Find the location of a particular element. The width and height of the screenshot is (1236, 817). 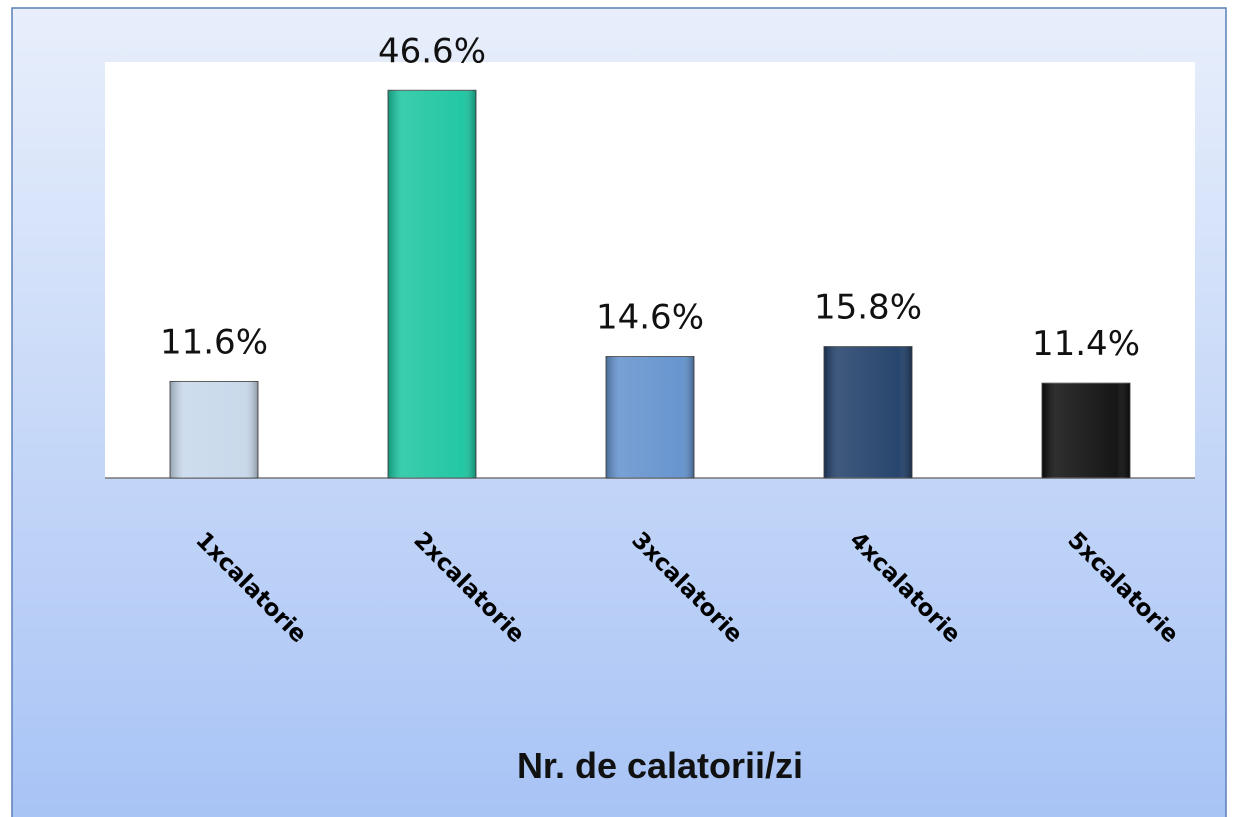

value-label: 11.6% is located at coordinates (214, 342).